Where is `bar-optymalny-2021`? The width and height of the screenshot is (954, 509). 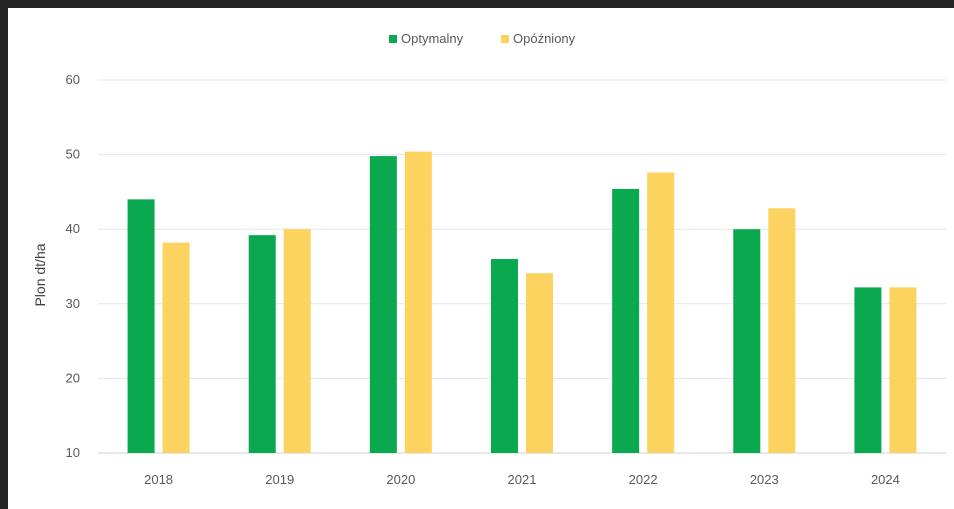
bar-optymalny-2021 is located at coordinates (504, 356).